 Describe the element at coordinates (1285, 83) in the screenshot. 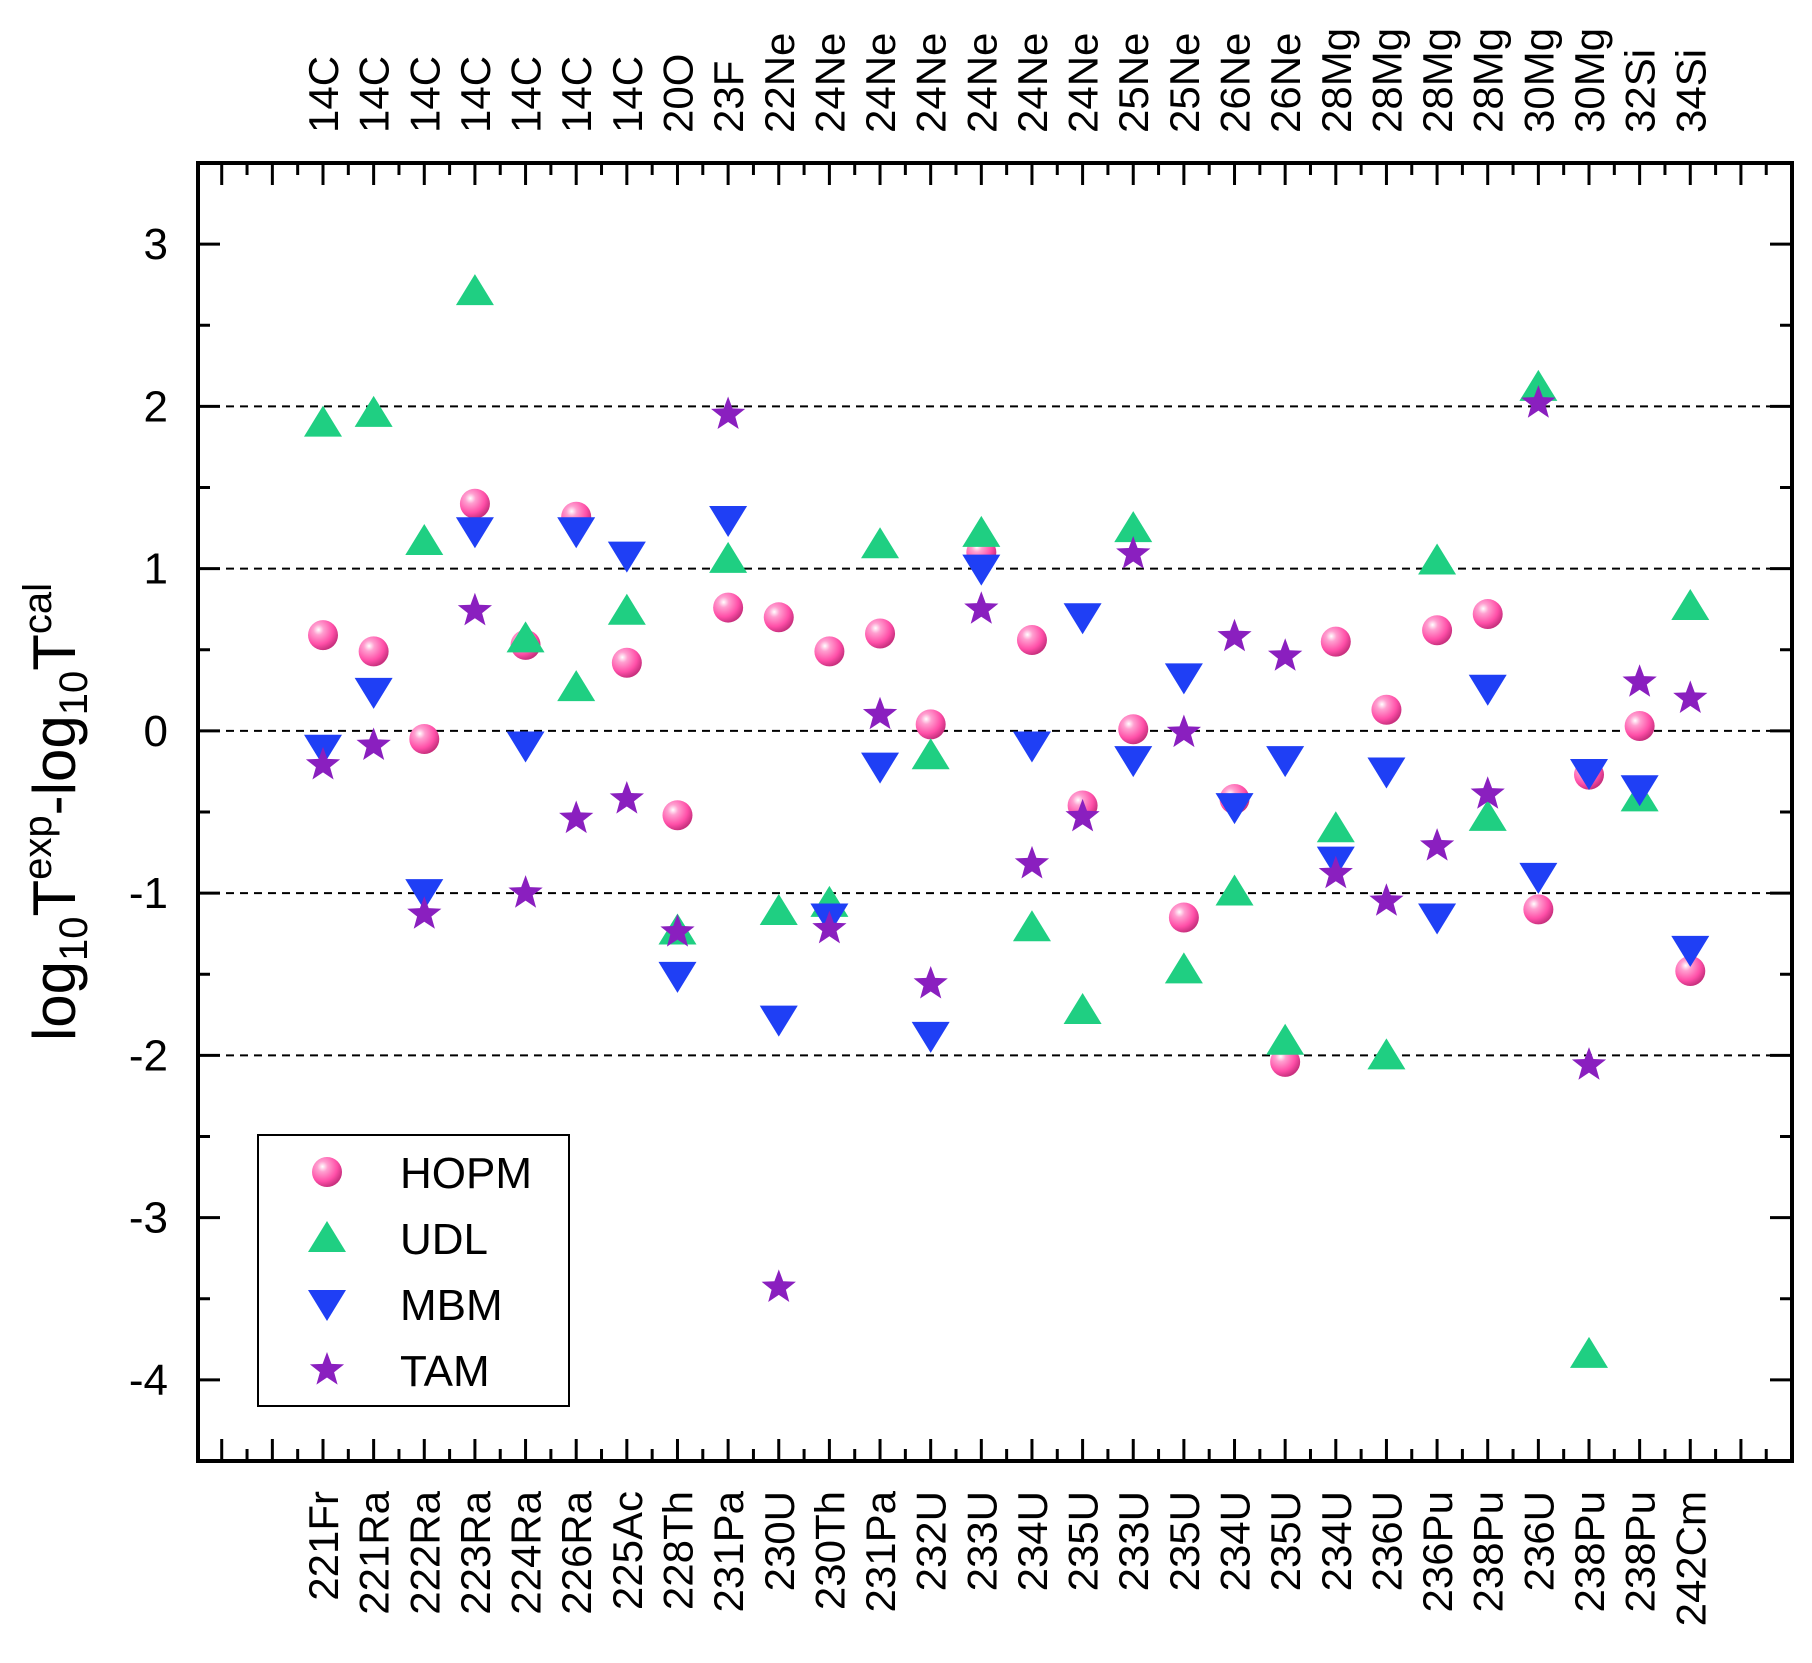

I see `top-category-label: 26Ne` at that location.